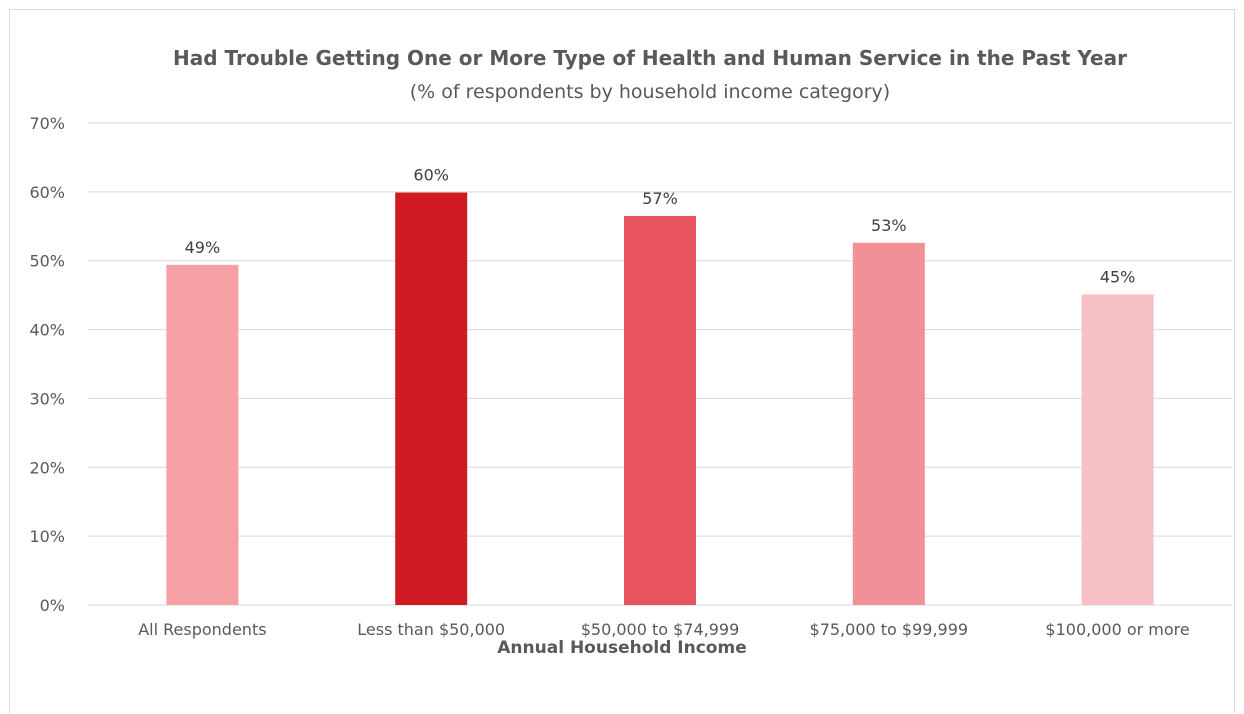 The height and width of the screenshot is (714, 1244). Describe the element at coordinates (621, 648) in the screenshot. I see `x-axis-title: Annual Household Income` at that location.